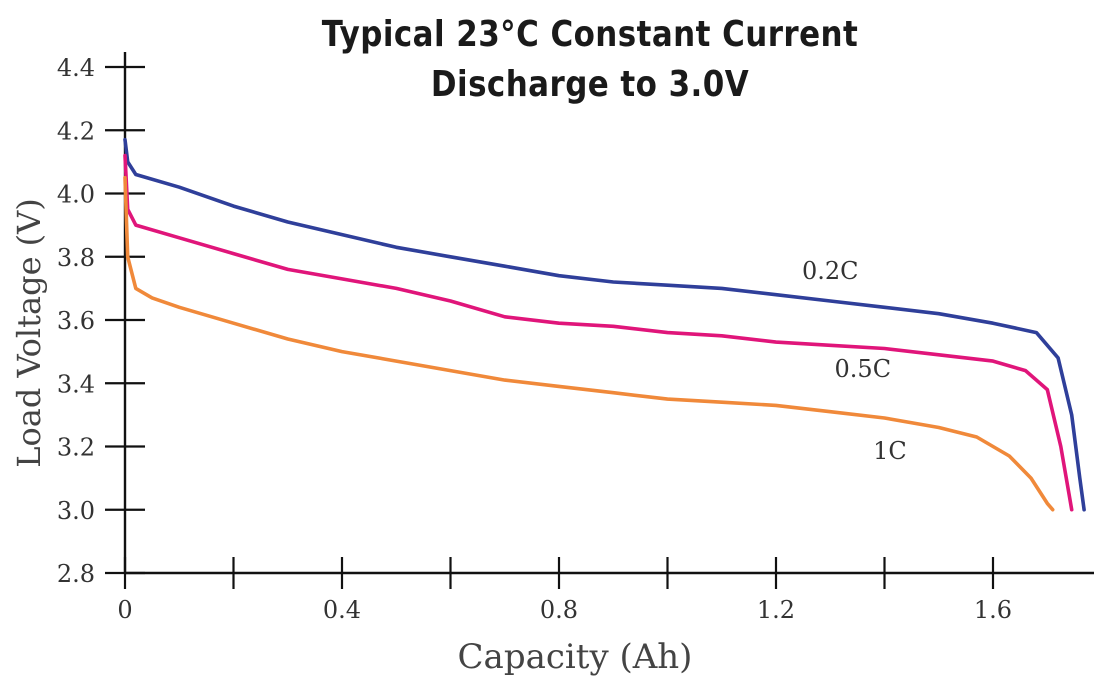 Image resolution: width=1094 pixels, height=683 pixels. I want to click on x-axis-label: Capacity (Ah), so click(575, 657).